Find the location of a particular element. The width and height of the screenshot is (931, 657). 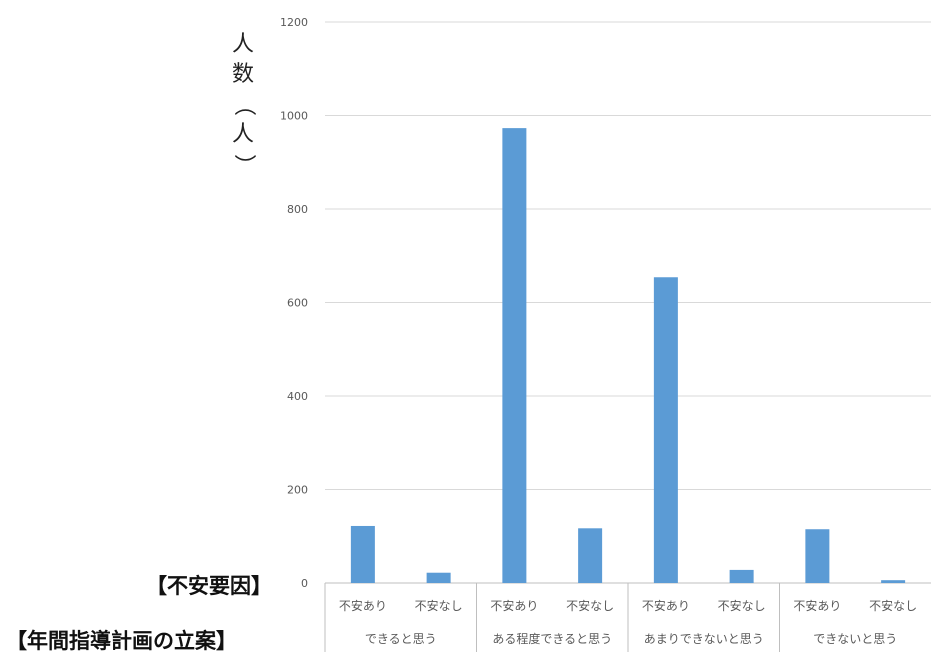

y-axis-label-char: 数 is located at coordinates (242, 74).